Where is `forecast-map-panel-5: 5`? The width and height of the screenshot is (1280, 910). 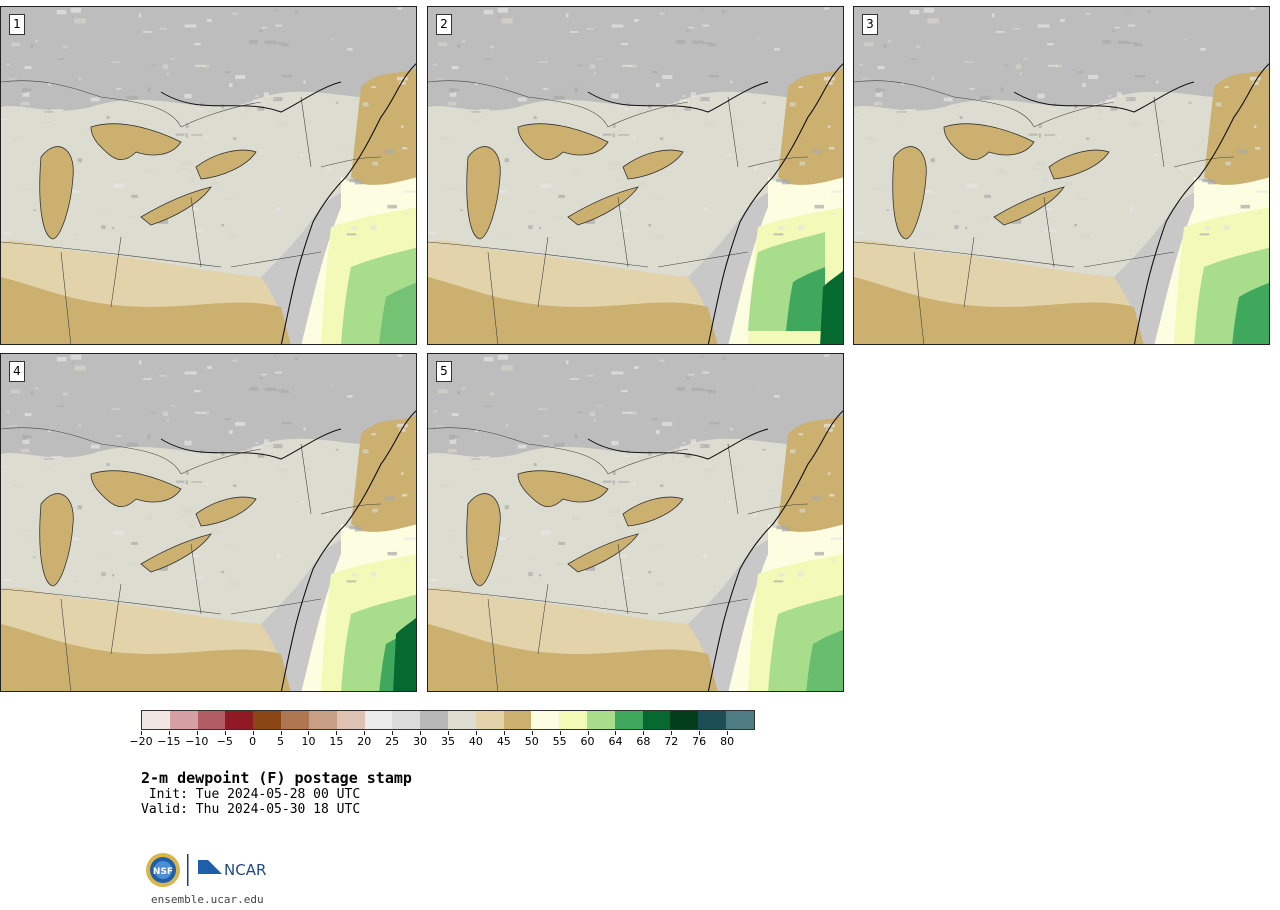
forecast-map-panel-5: 5 is located at coordinates (635, 522).